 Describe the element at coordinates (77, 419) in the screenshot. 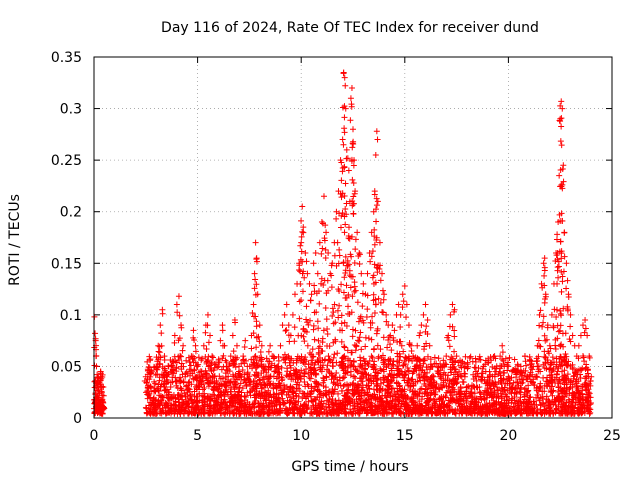

I see `y-tick-label: 0` at that location.